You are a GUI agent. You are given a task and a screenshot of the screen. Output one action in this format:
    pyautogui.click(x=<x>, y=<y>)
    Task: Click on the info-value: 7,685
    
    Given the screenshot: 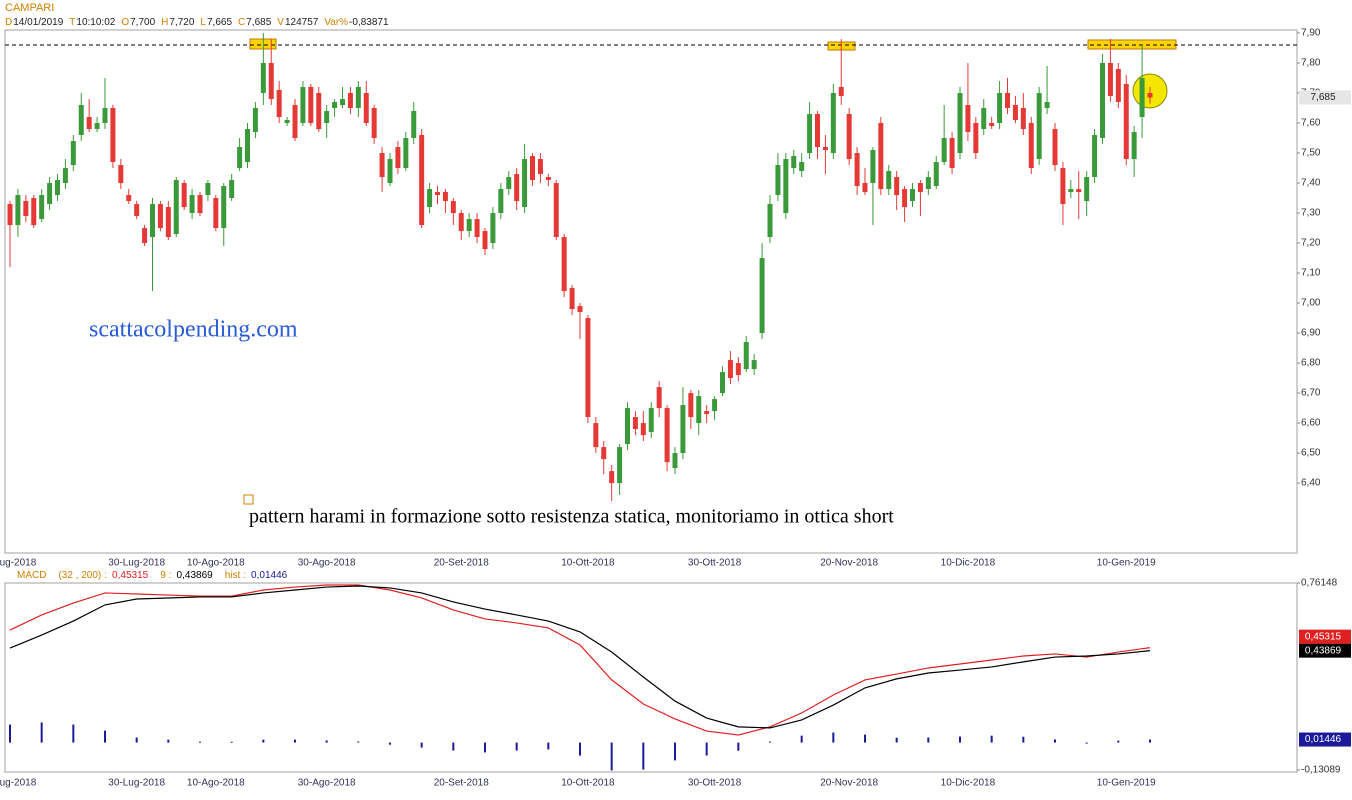 What is the action you would take?
    pyautogui.click(x=258, y=22)
    